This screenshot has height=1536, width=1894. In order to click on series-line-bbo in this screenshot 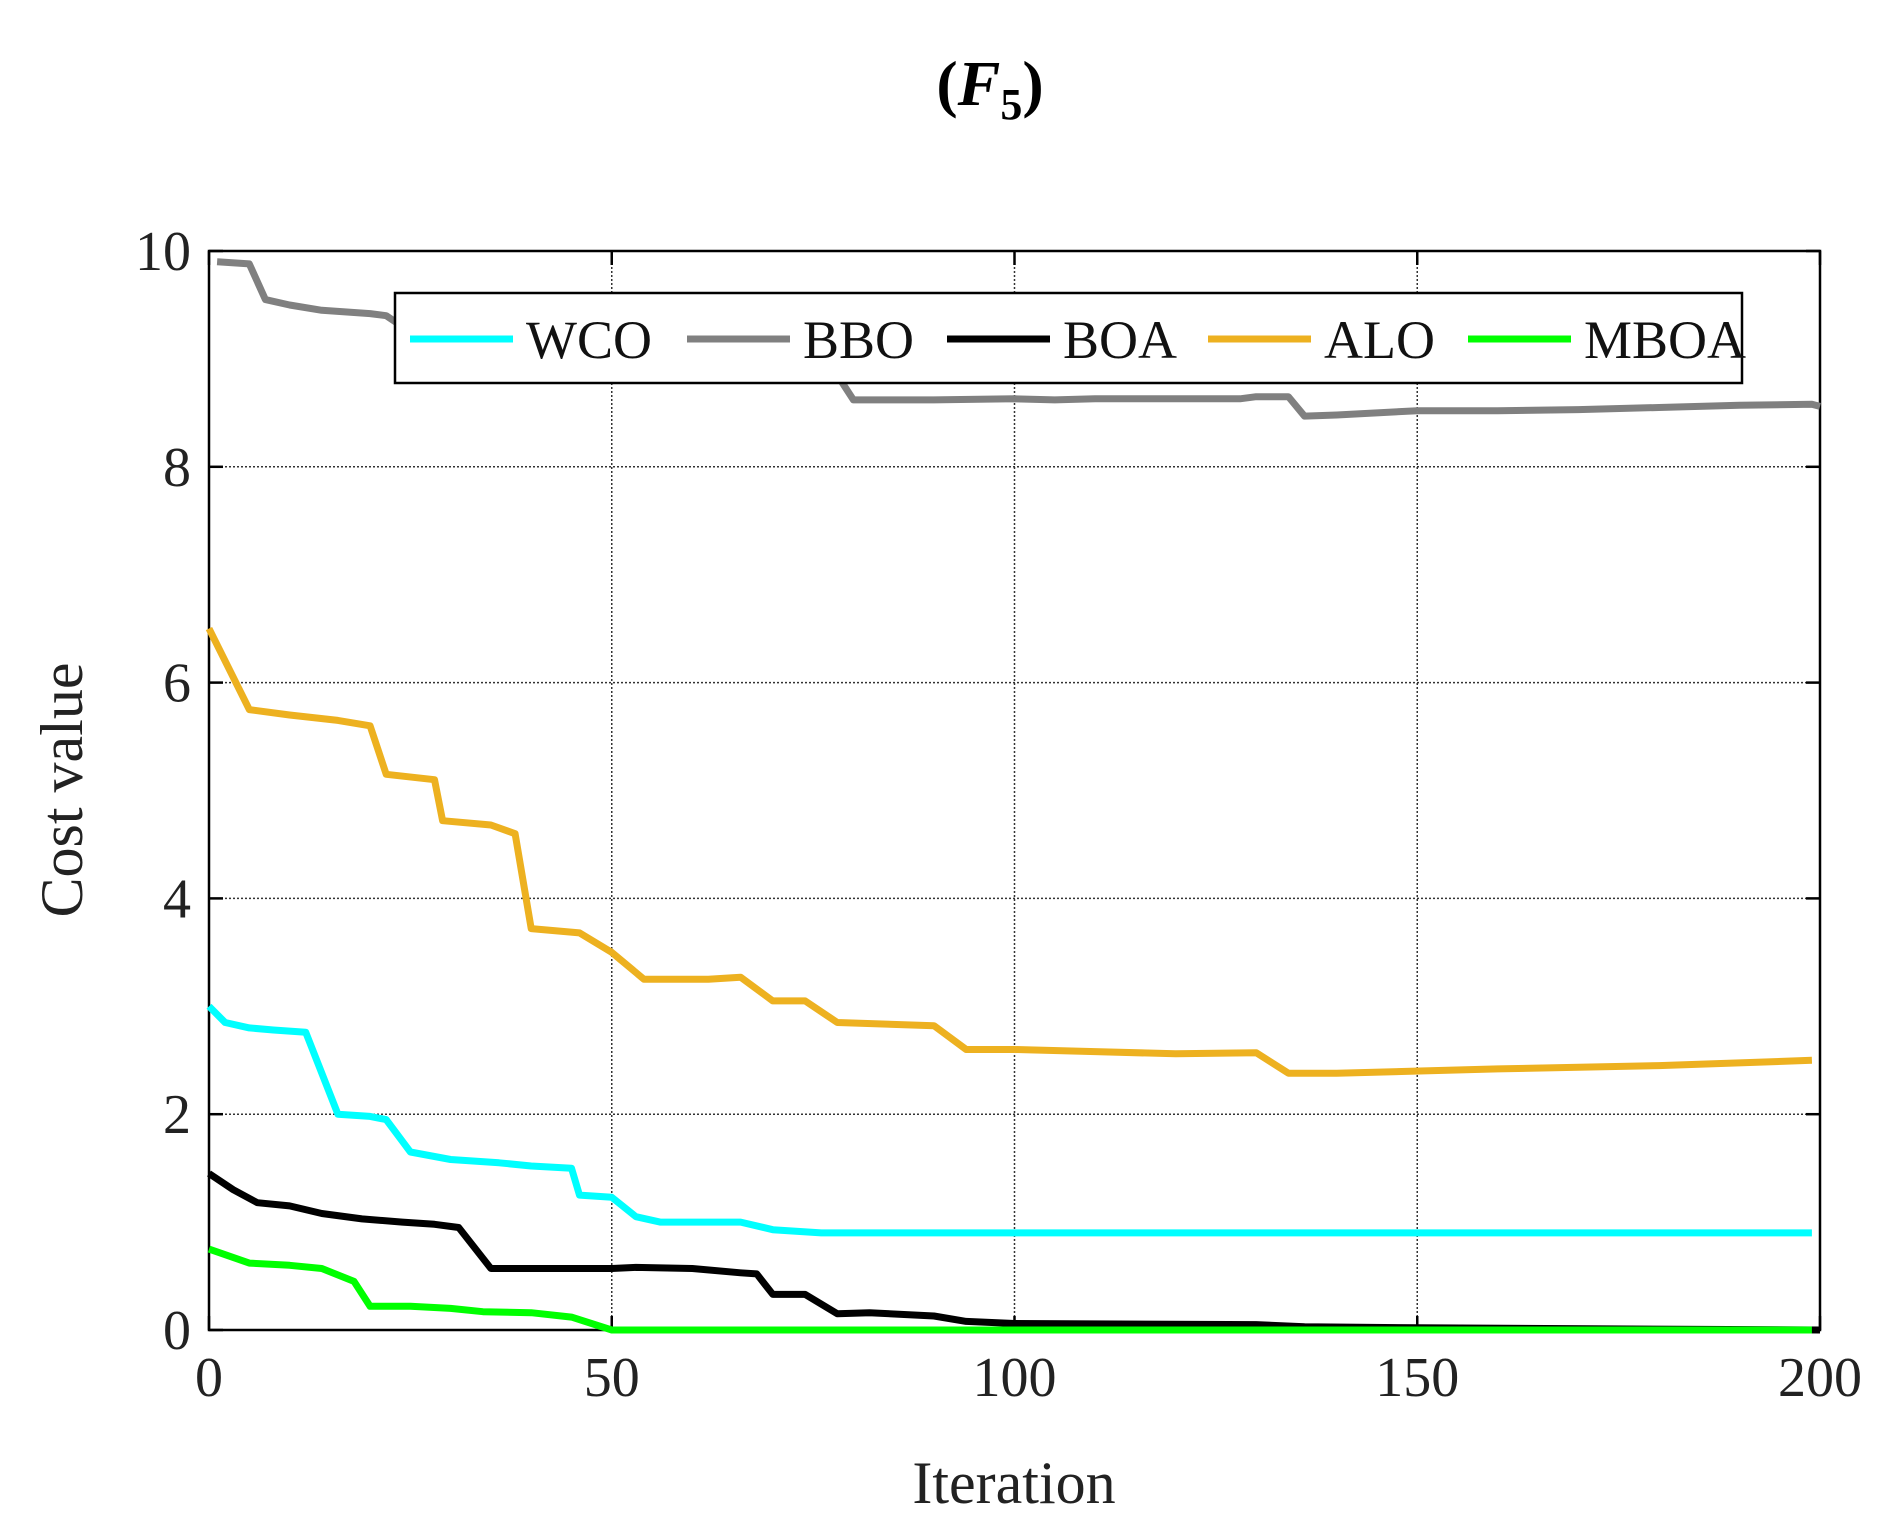, I will do `click(1018, 339)`.